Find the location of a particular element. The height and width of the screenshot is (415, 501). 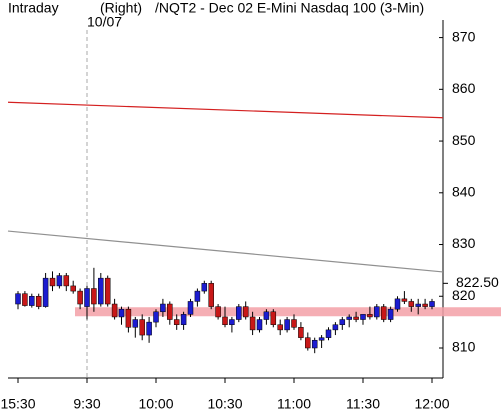

last-price-label: 822.50 is located at coordinates (477, 282).